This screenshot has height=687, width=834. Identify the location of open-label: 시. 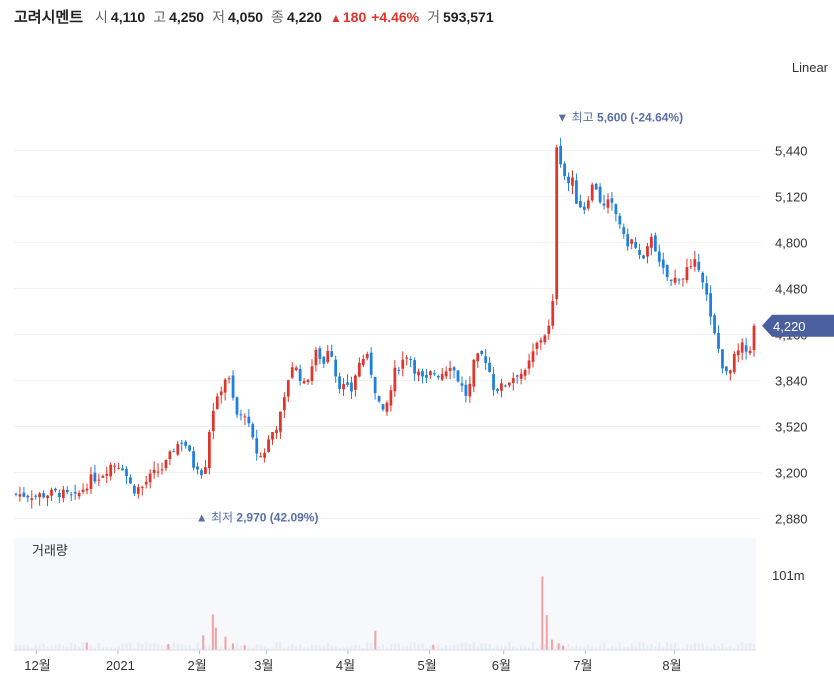
(101, 17).